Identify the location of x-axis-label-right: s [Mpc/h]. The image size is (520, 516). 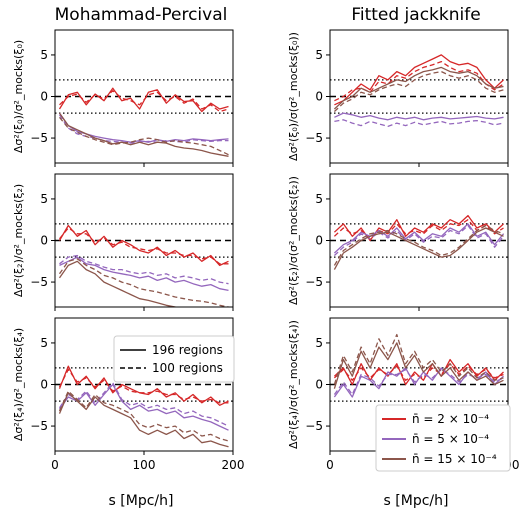
(416, 501).